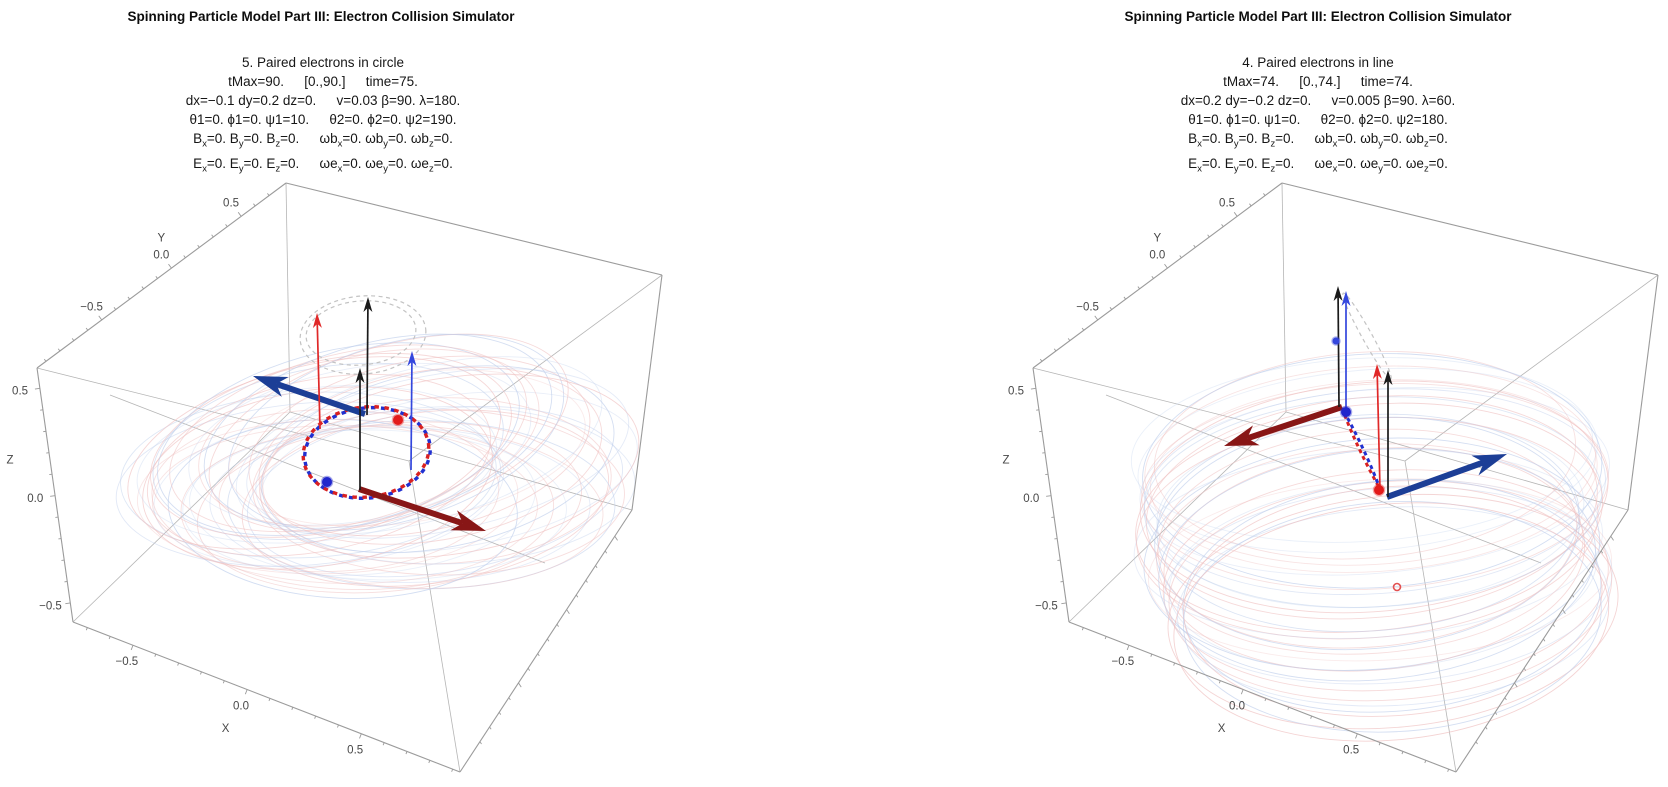 This screenshot has width=1668, height=787. I want to click on dashed-orbit-loop, so click(361, 333).